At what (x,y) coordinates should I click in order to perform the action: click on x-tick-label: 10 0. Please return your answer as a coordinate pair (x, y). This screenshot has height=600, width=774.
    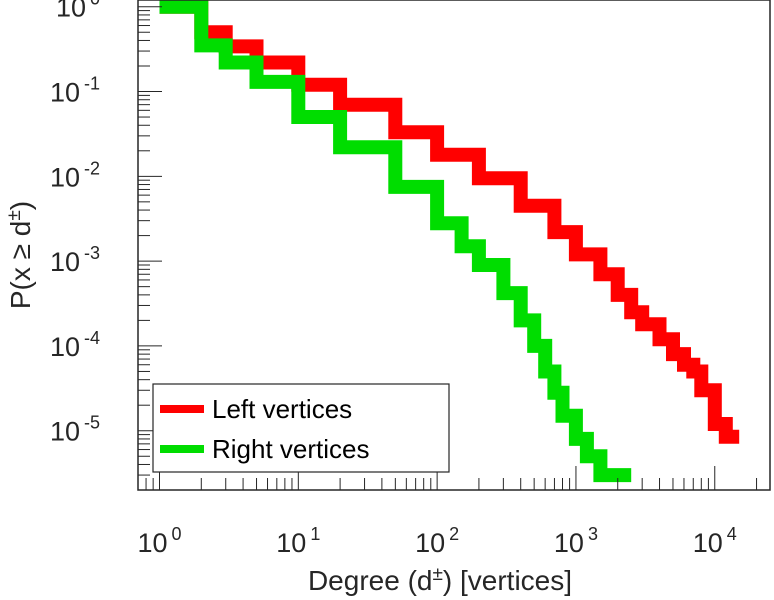
    Looking at the image, I should click on (159, 541).